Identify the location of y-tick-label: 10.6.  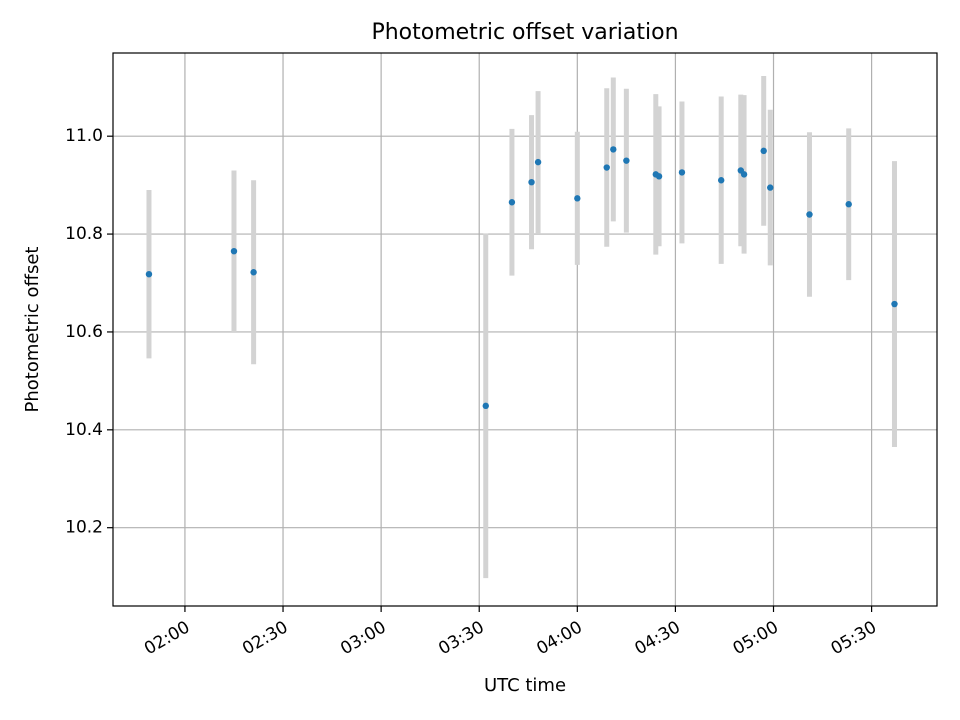
(84, 332).